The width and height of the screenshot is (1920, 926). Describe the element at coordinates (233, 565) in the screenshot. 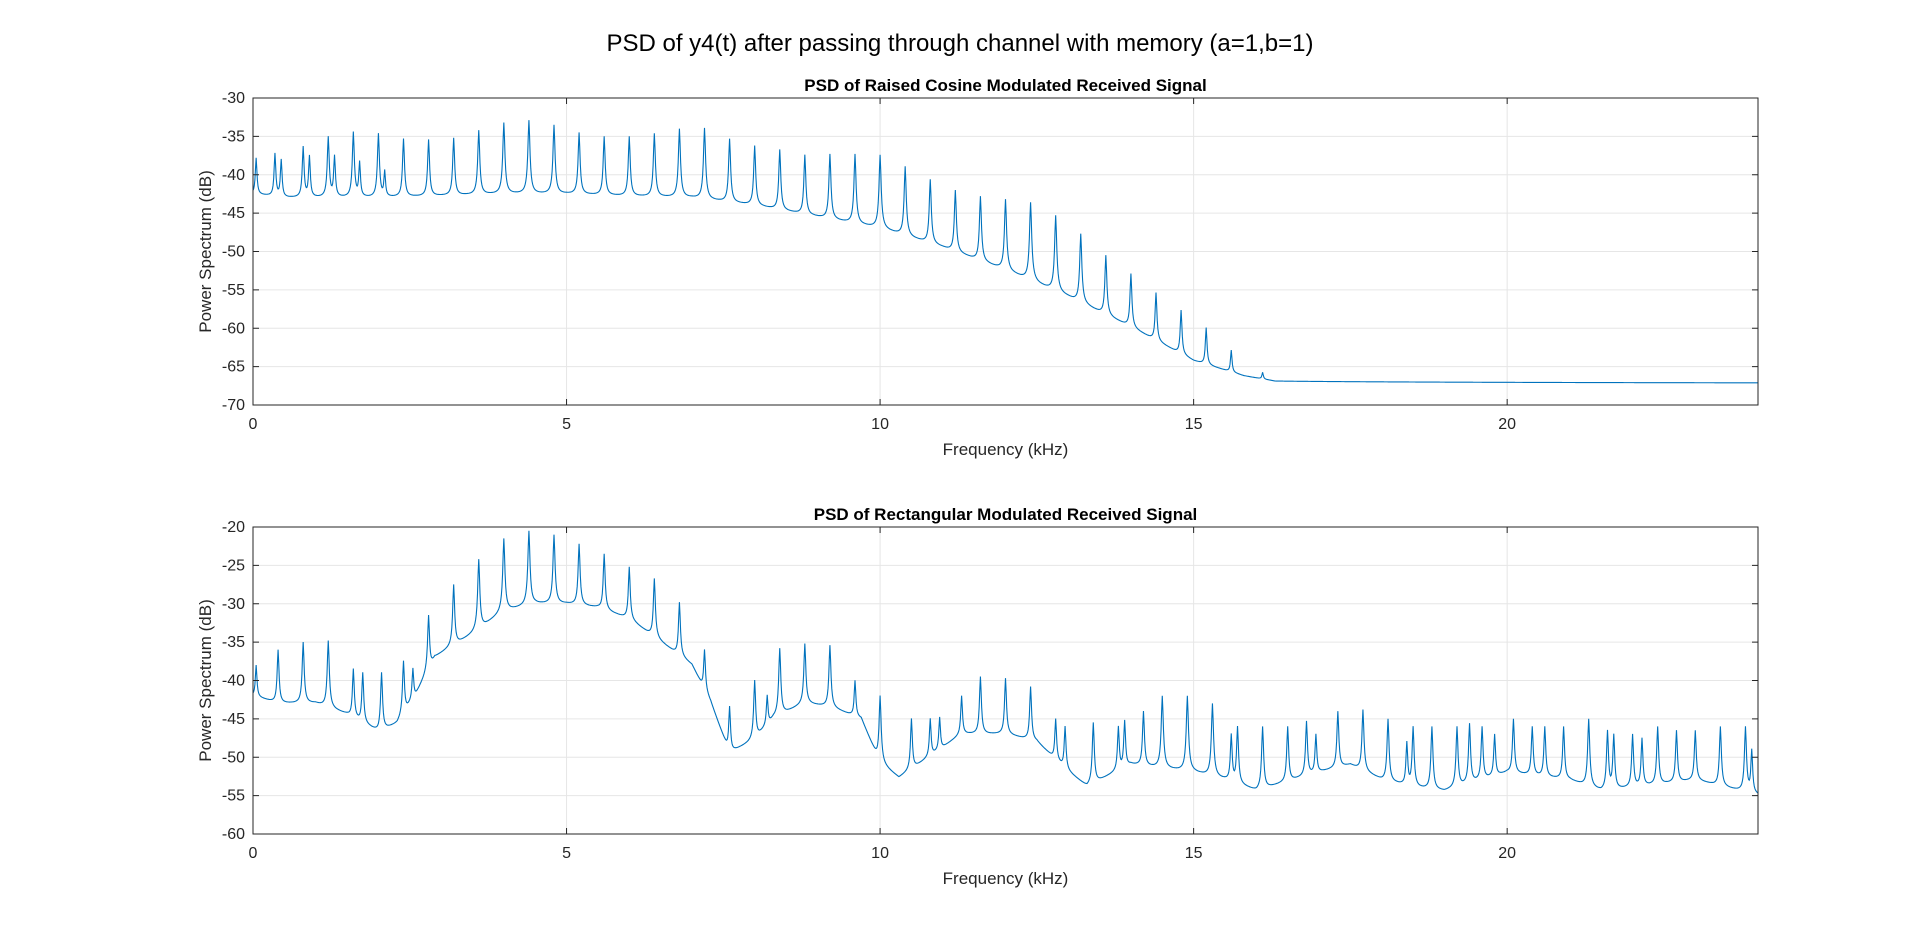

I see `y-tick-label: -25` at that location.